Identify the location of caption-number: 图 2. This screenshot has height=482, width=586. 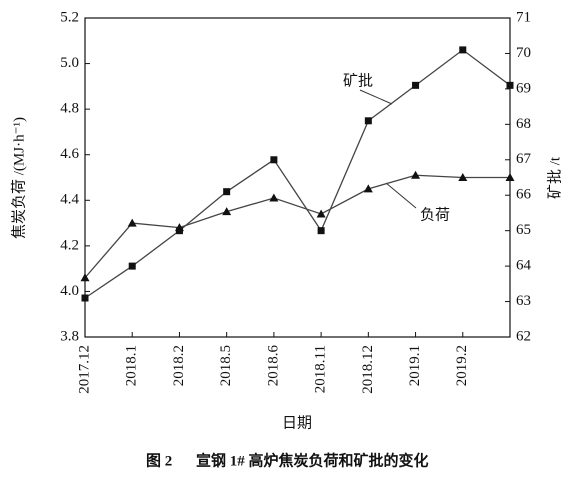
(159, 460).